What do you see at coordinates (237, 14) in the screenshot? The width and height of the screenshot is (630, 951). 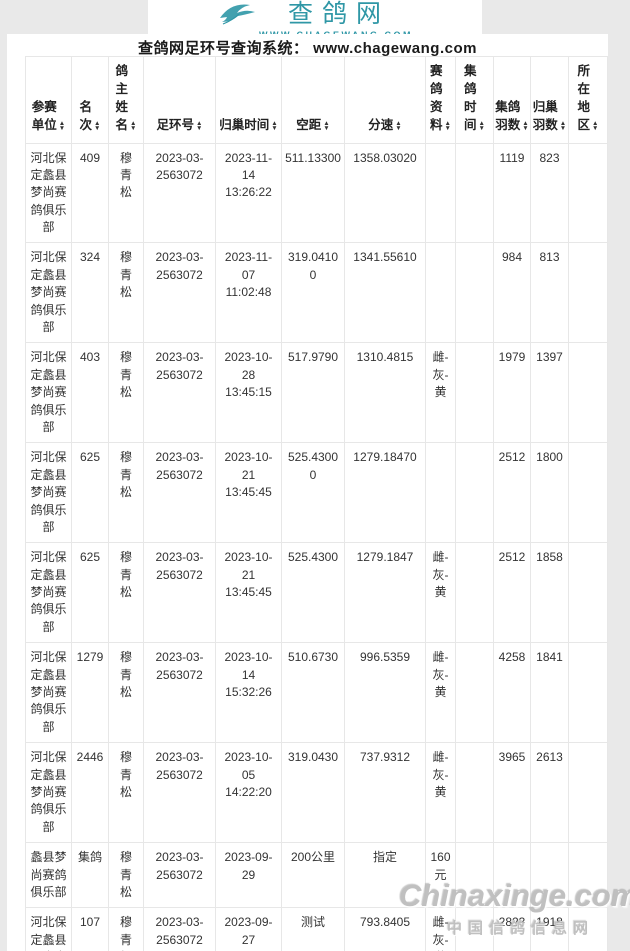 I see `dove-icon` at bounding box center [237, 14].